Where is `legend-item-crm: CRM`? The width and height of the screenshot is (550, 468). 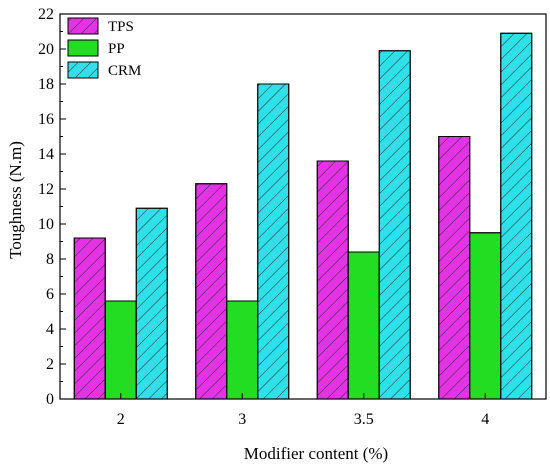 legend-item-crm: CRM is located at coordinates (104, 70).